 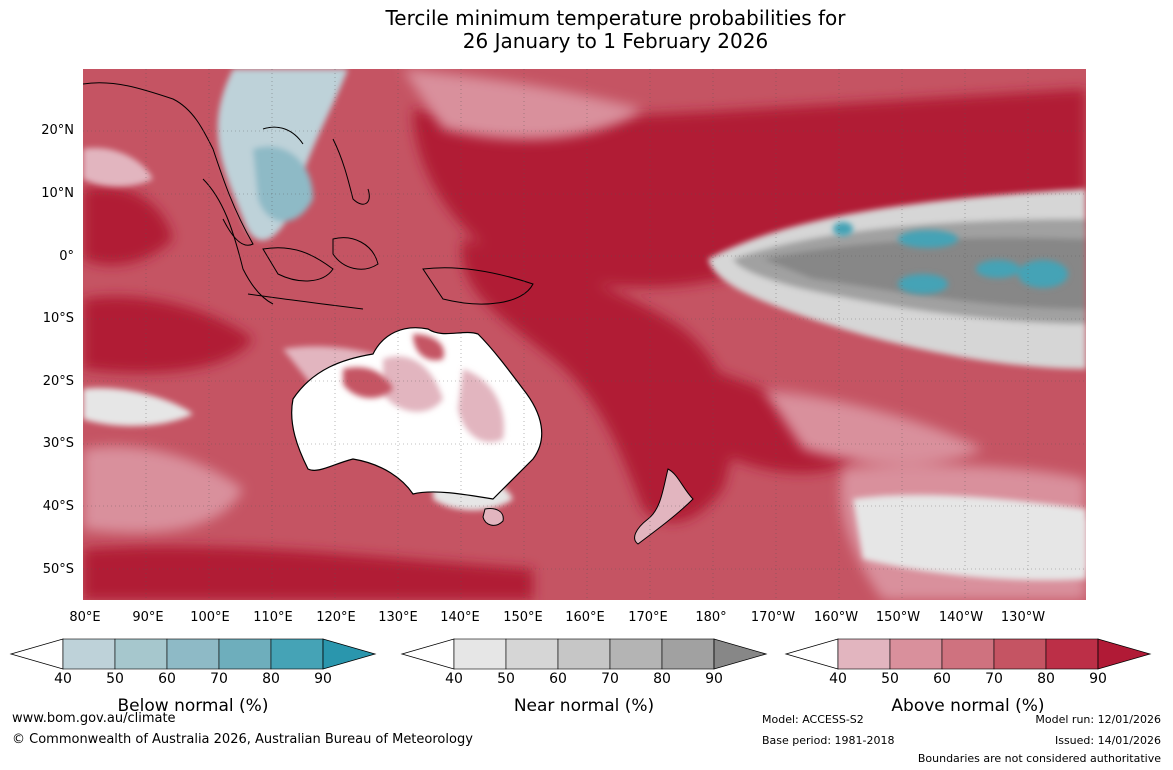 What do you see at coordinates (57, 130) in the screenshot?
I see `lat-label: 20°N` at bounding box center [57, 130].